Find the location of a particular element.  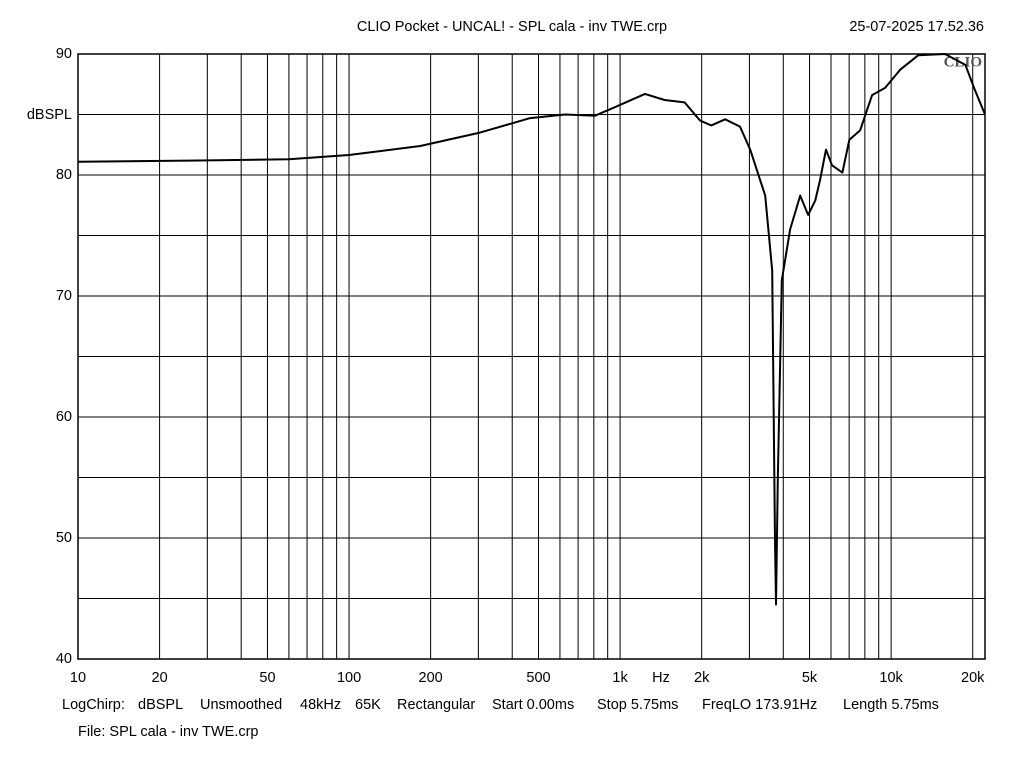

x-tick-label: 100 is located at coordinates (349, 678).